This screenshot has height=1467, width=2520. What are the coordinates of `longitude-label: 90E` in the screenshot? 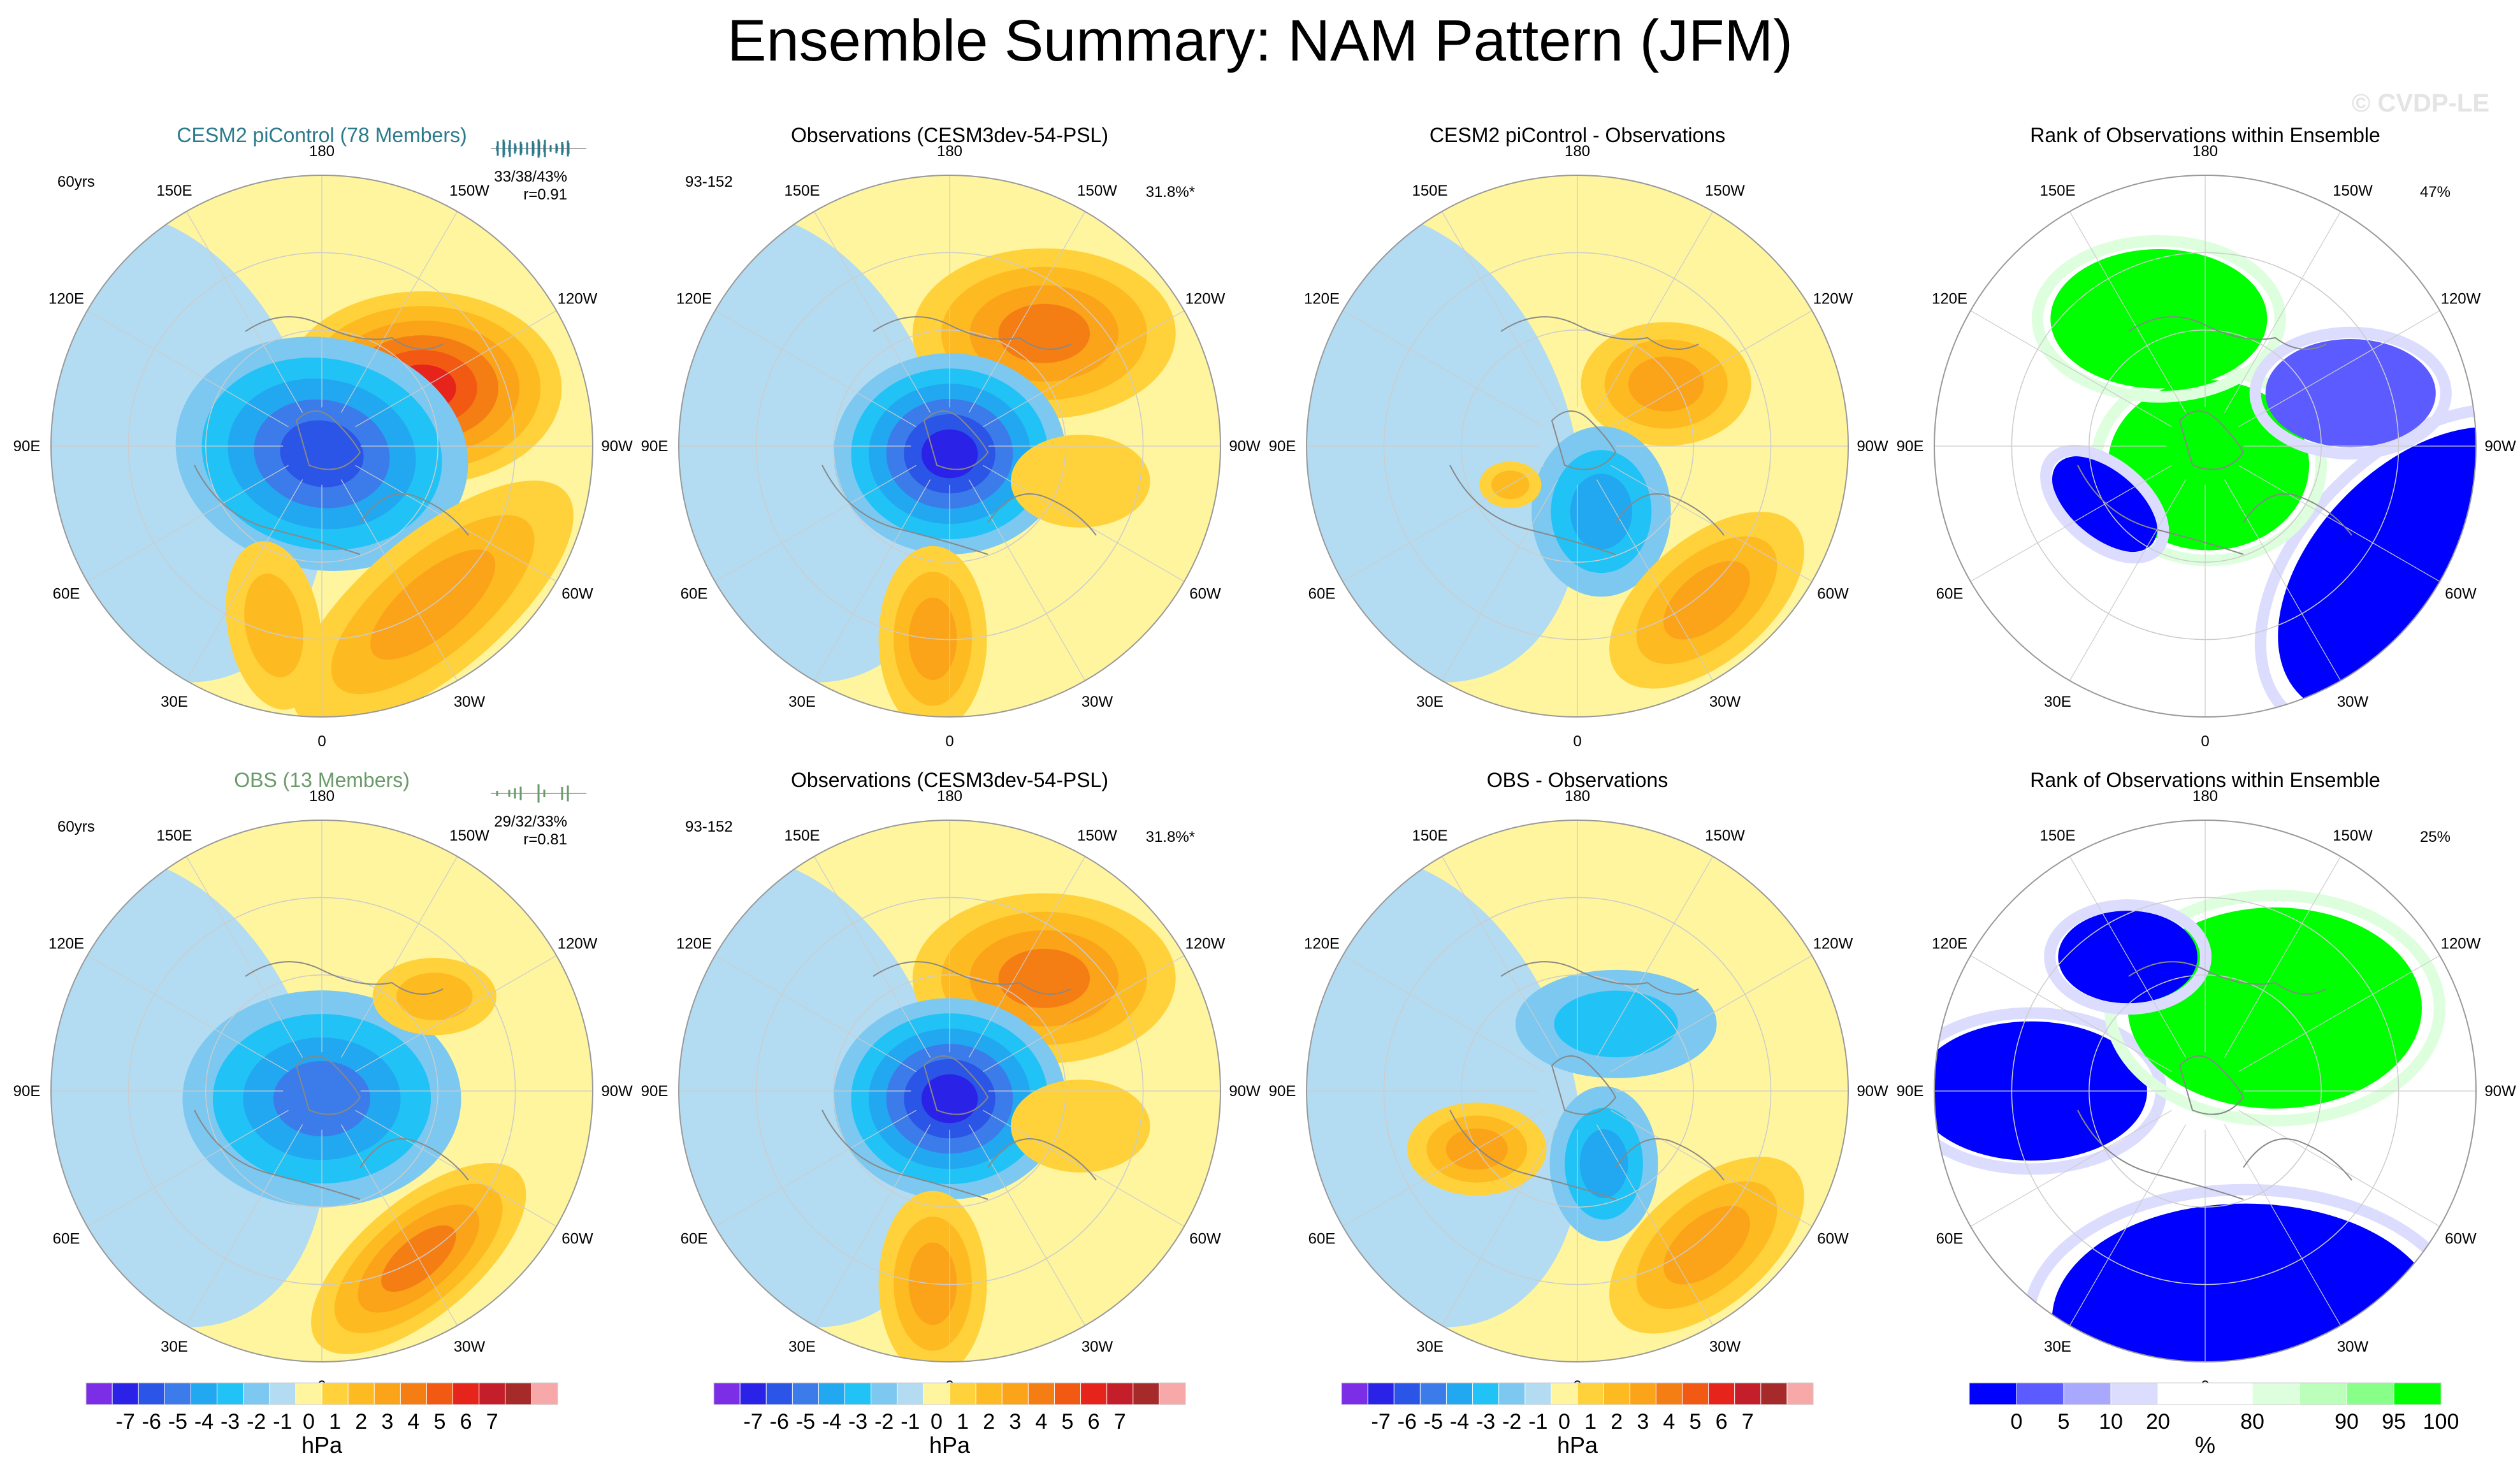 It's located at (1910, 447).